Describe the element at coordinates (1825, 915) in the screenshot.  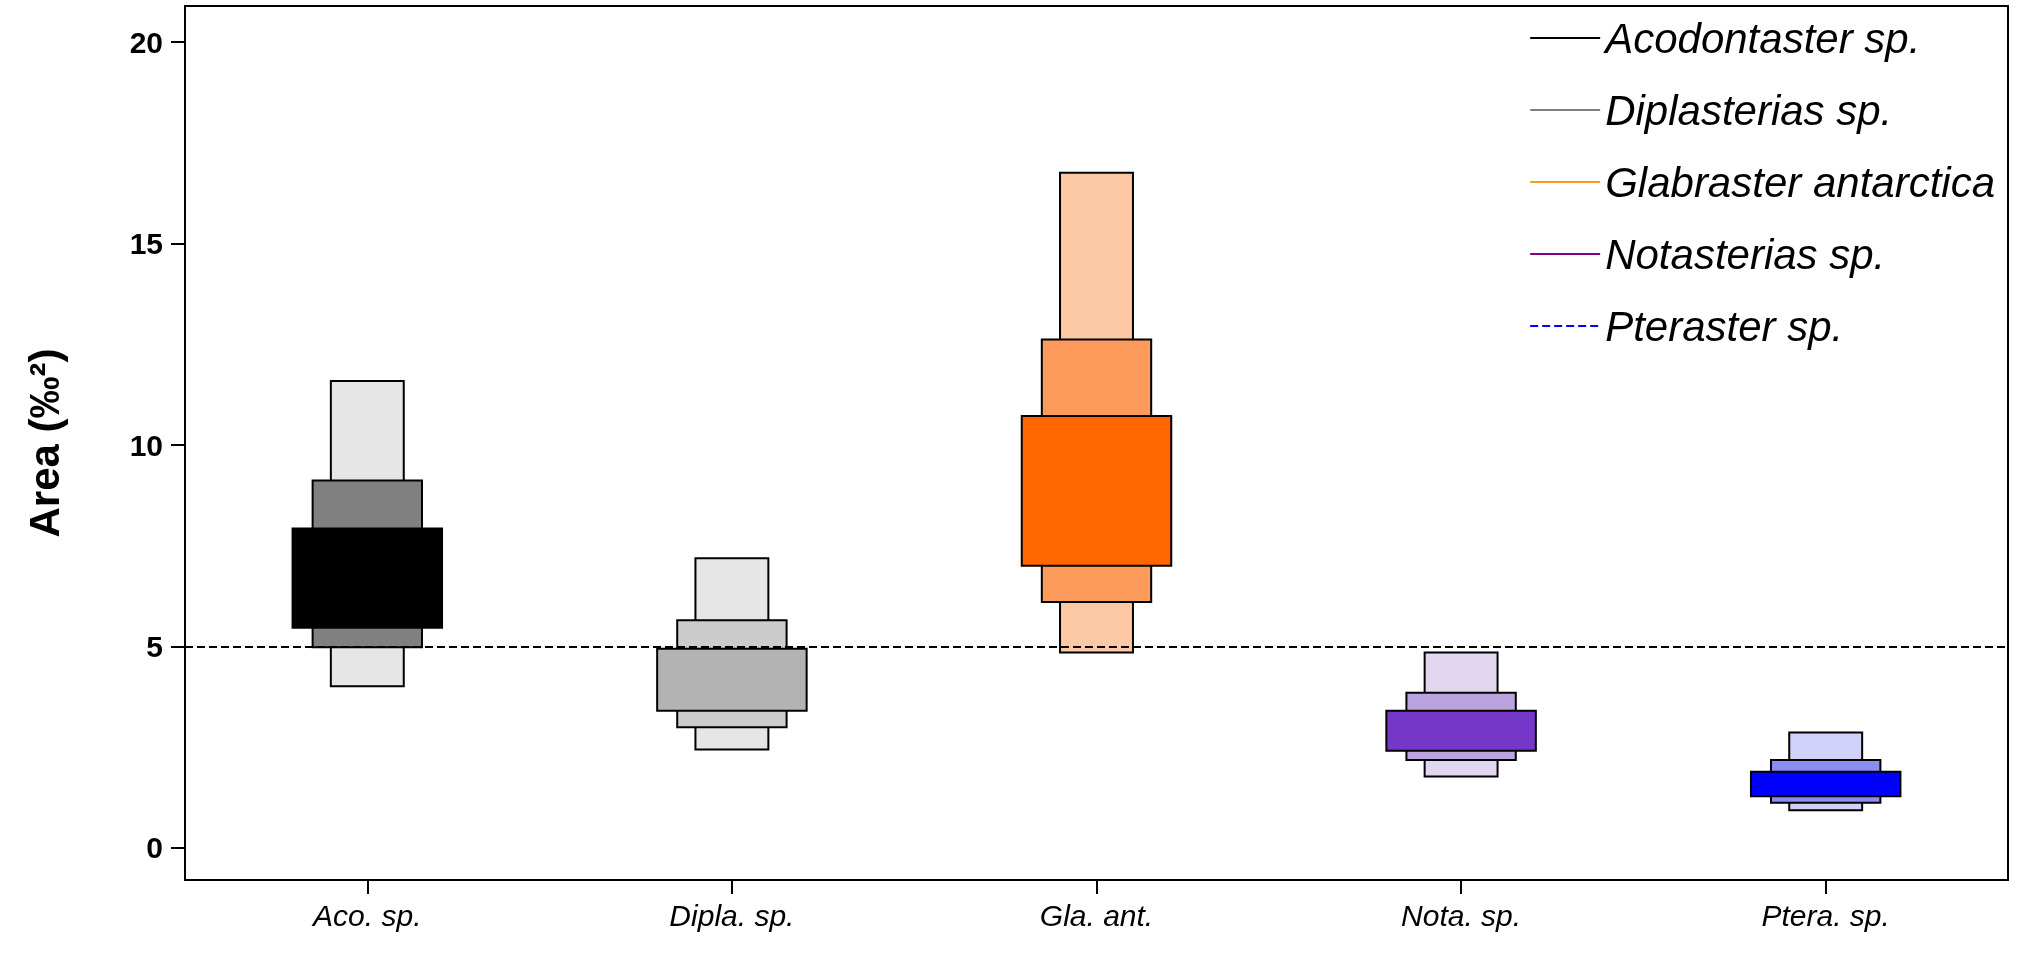
I see `x-tick-label: Ptera. sp.` at that location.